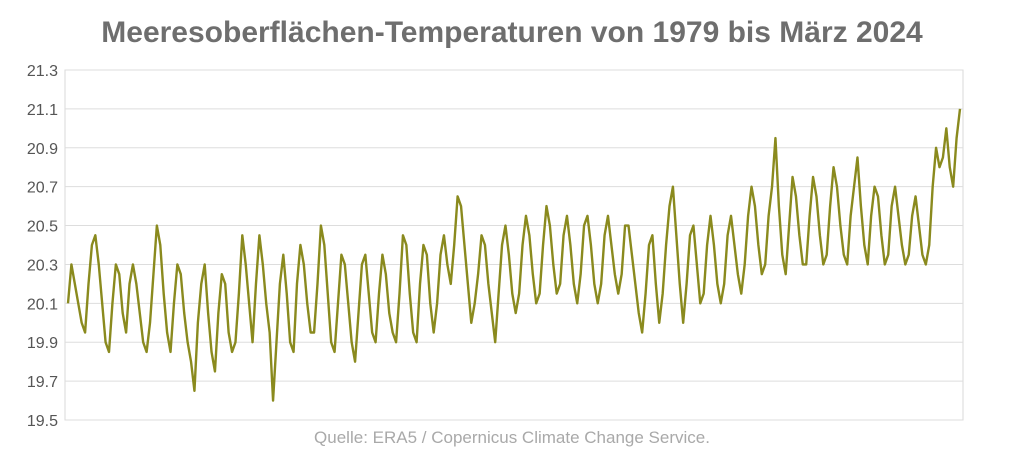  I want to click on y-tick-label: 19.9, so click(42, 343).